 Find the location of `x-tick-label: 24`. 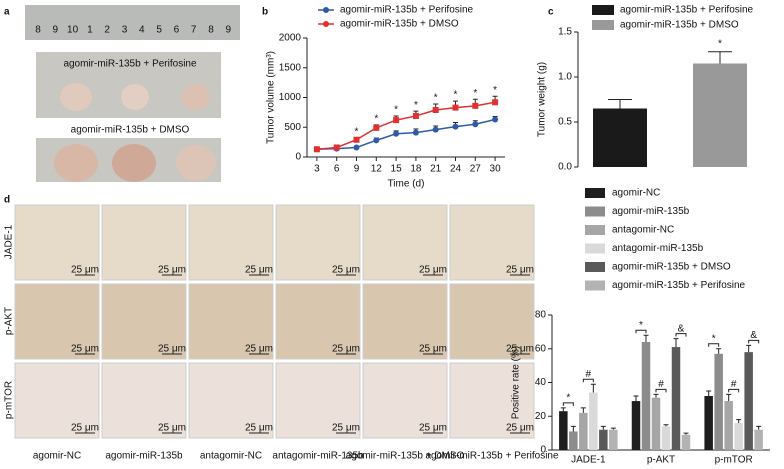

x-tick-label: 24 is located at coordinates (456, 169).